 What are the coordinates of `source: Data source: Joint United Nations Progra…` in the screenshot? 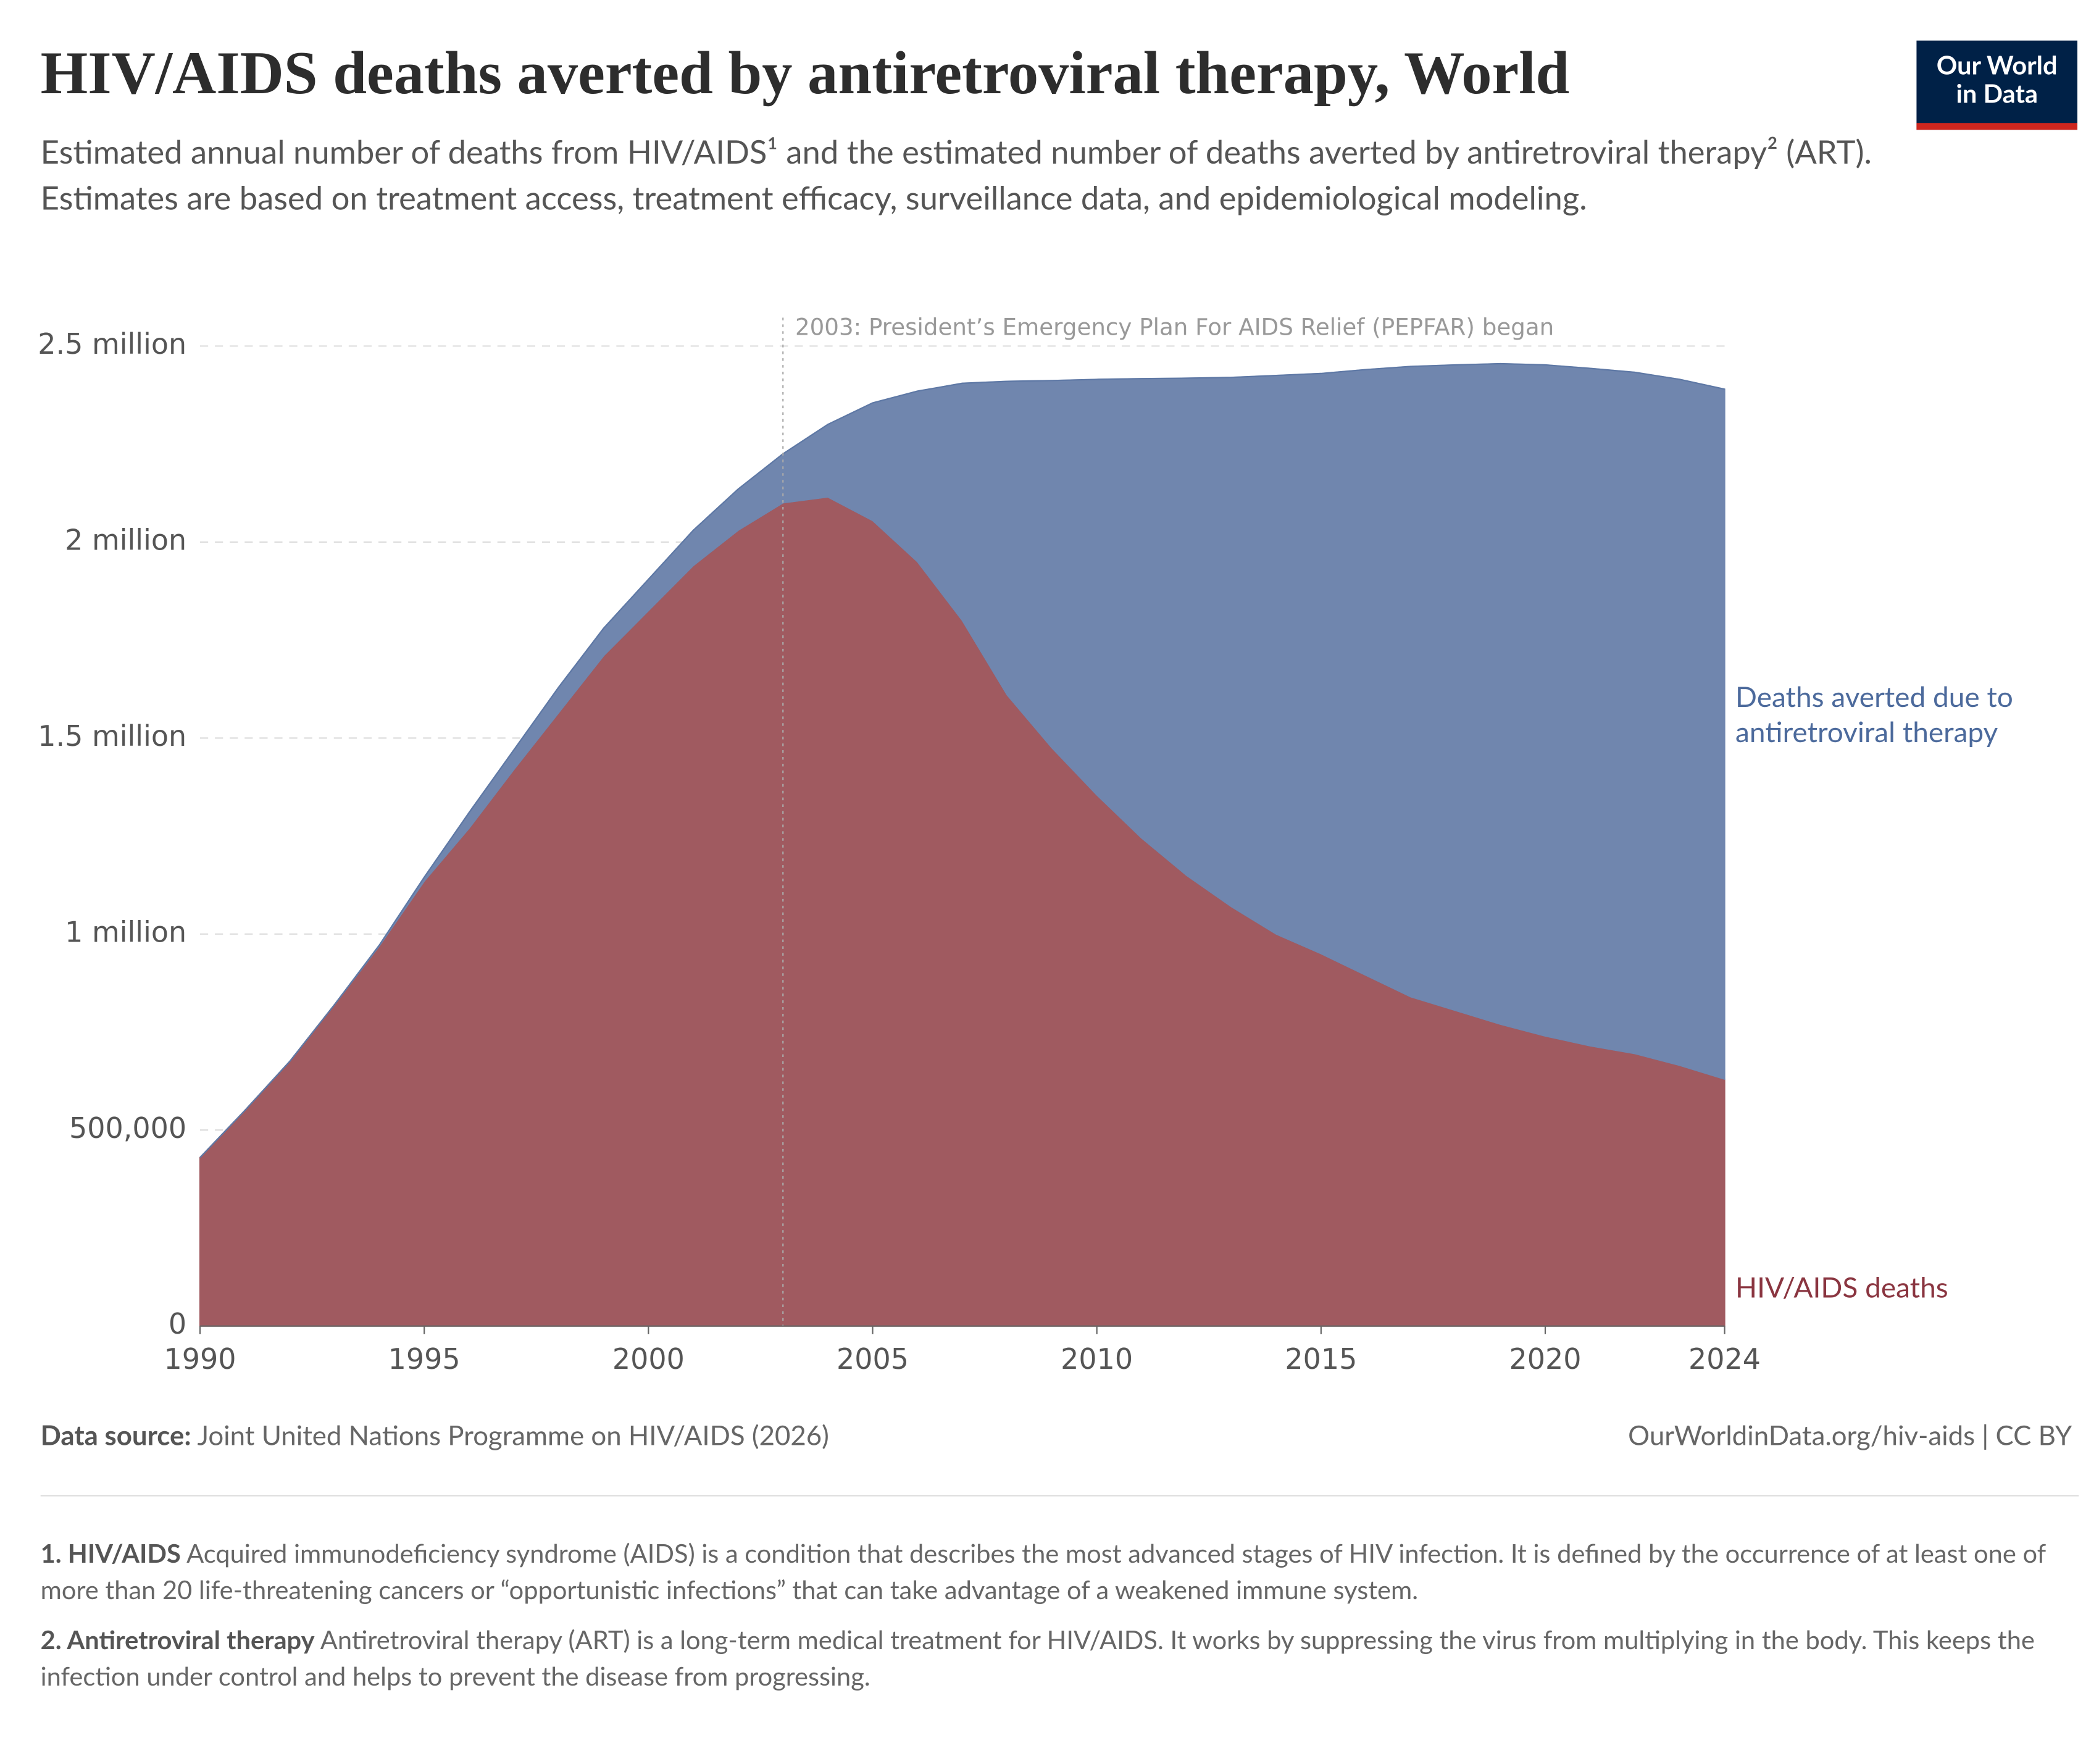 It's located at (435, 1435).